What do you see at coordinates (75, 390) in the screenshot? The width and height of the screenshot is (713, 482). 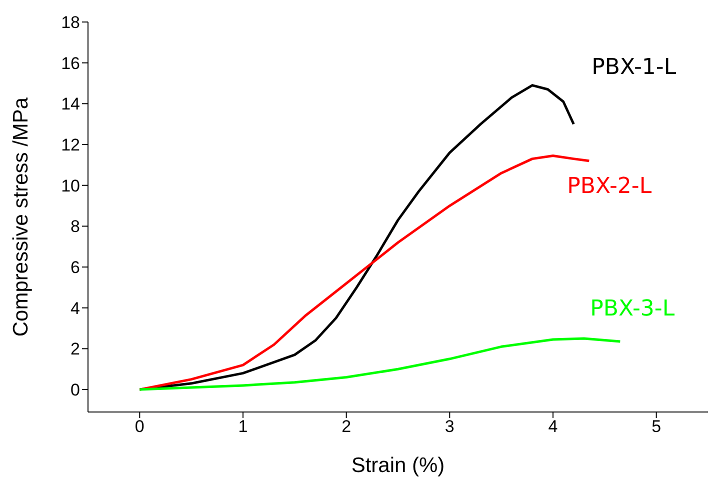 I see `y-tick-label: 0` at bounding box center [75, 390].